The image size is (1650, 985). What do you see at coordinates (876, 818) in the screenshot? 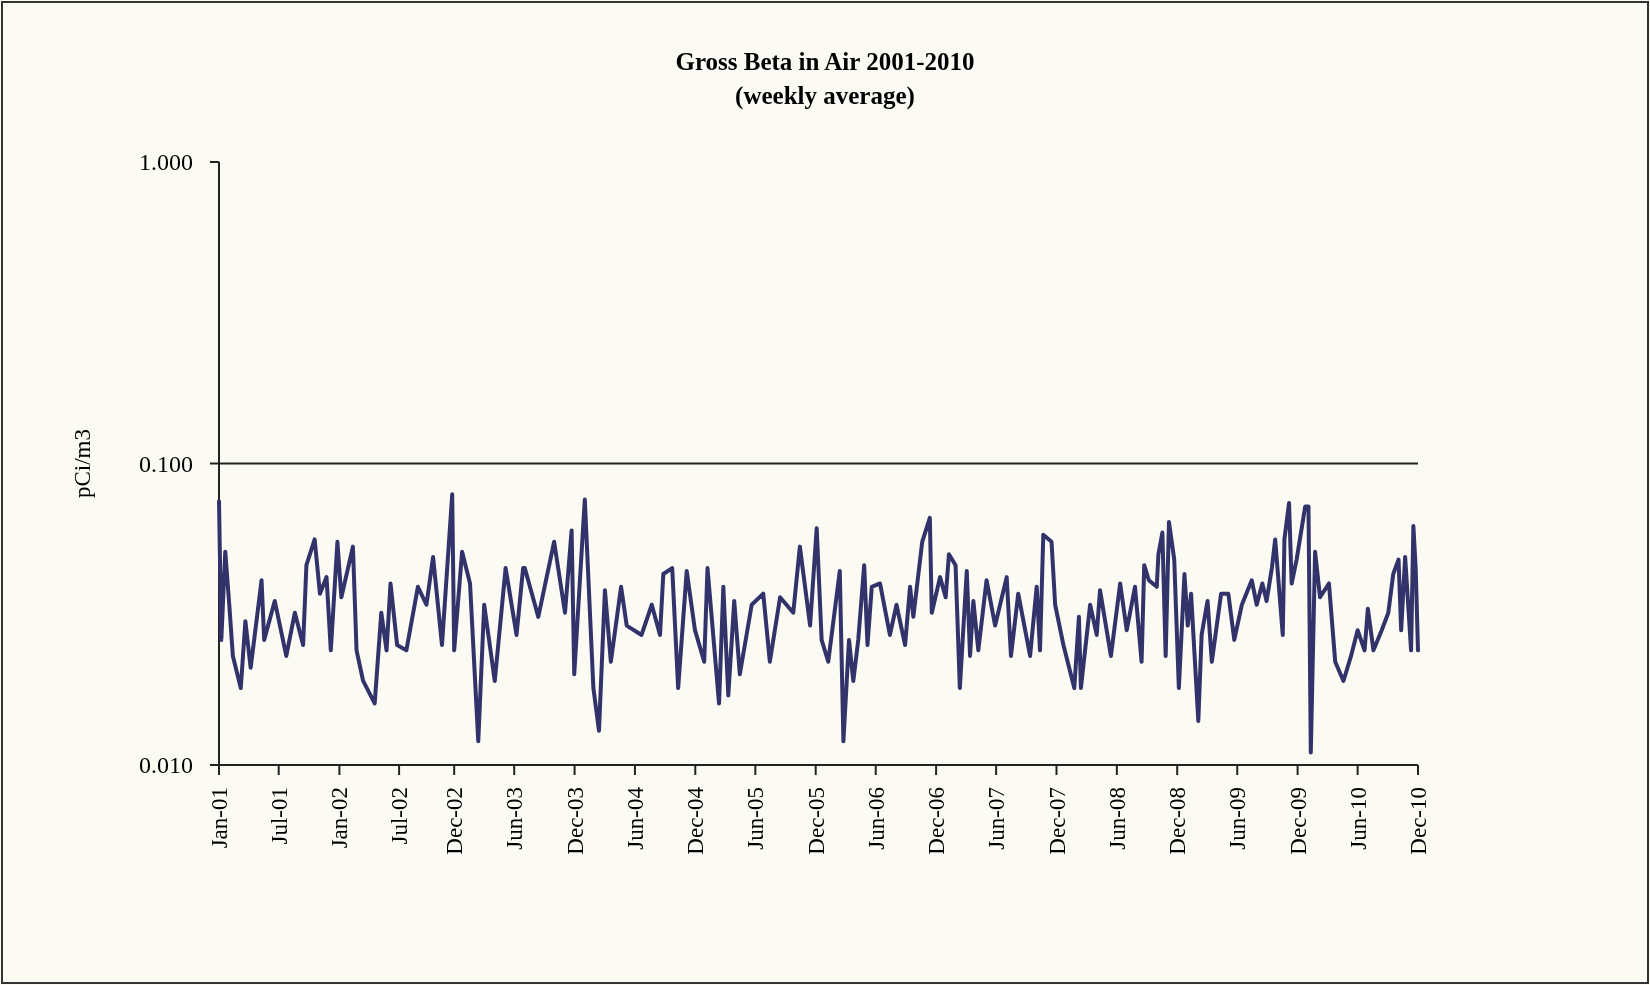
I see `x-tick-label: Jun-06` at bounding box center [876, 818].